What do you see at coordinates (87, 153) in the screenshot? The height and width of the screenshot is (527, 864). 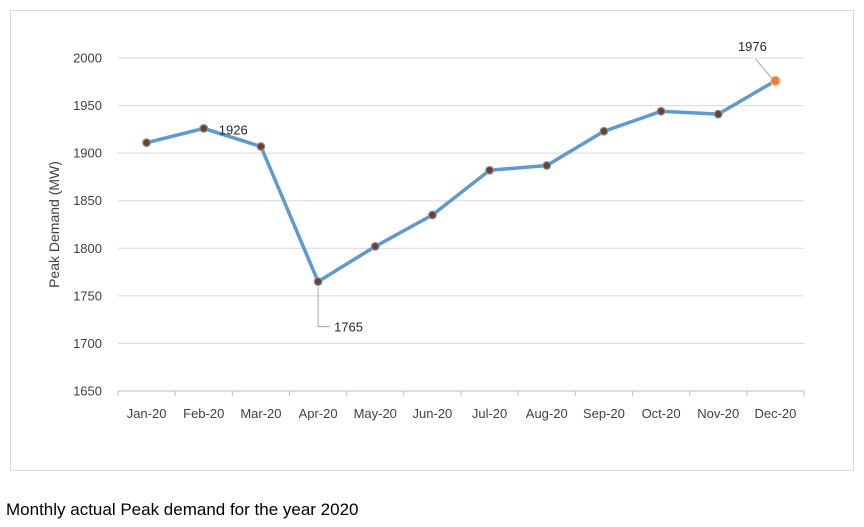 I see `y-tick-label: 1900` at bounding box center [87, 153].